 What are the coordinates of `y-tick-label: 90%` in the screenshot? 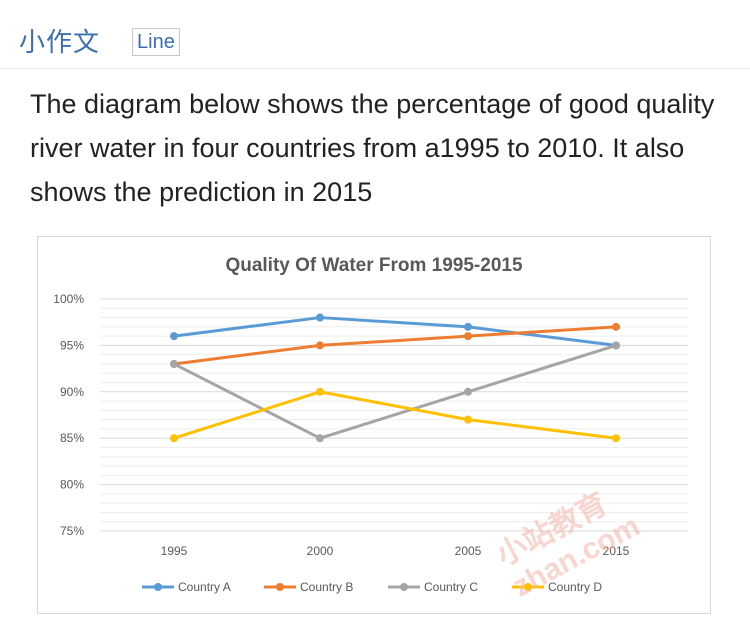 It's located at (72, 392).